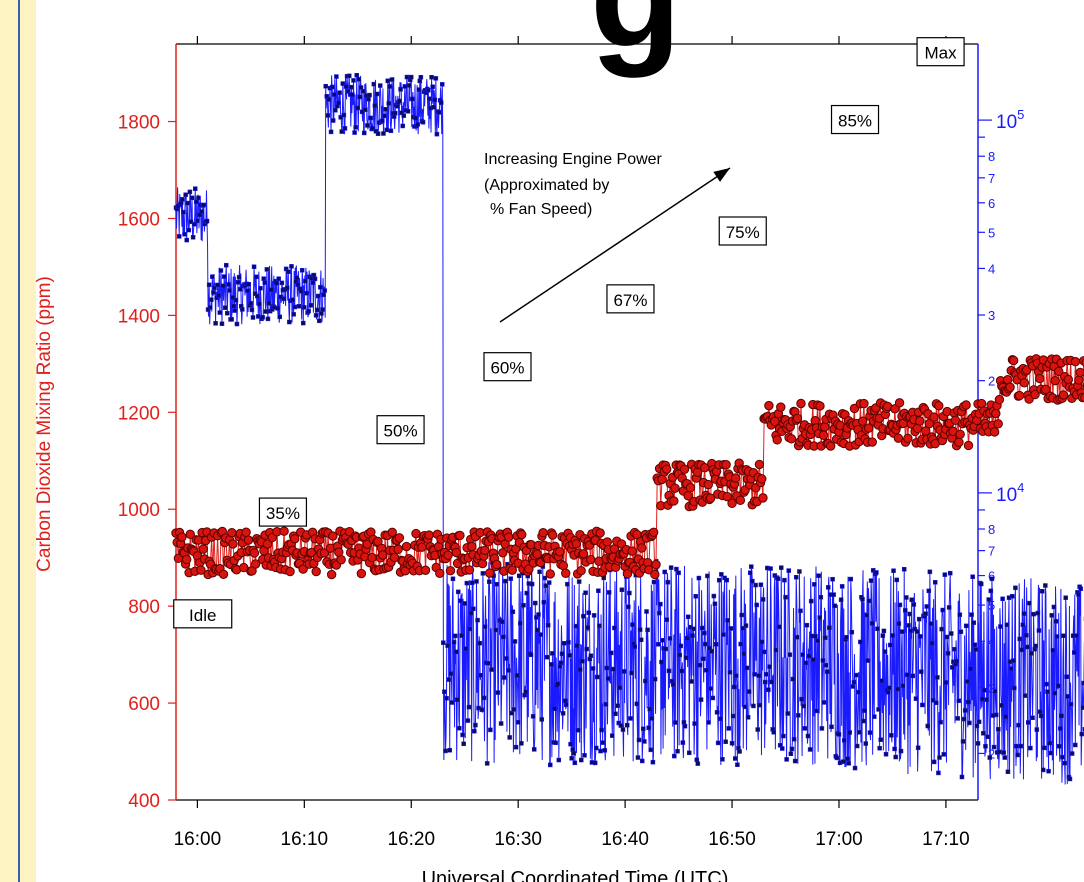  What do you see at coordinates (573, 159) in the screenshot?
I see `arrow-label-line: Increasing Engine Power` at bounding box center [573, 159].